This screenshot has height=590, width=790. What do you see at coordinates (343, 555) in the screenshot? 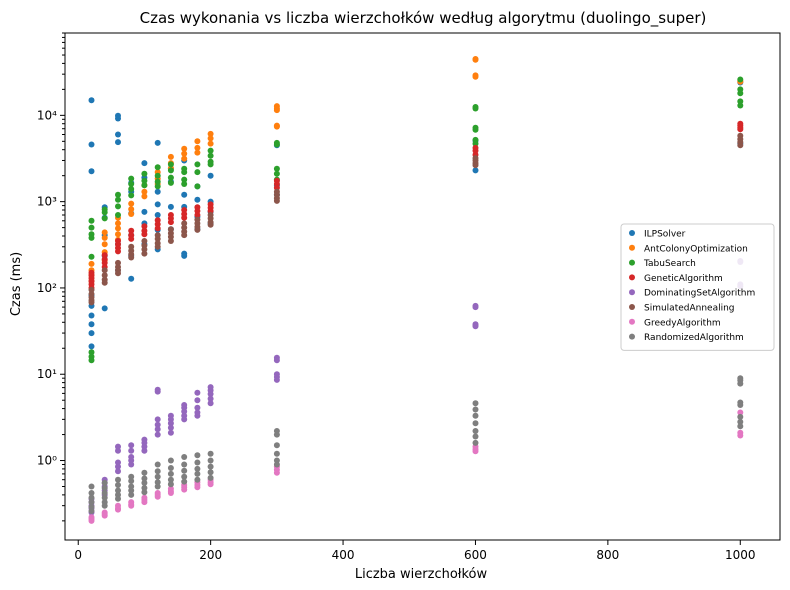
I see `x-tick-label: 400` at bounding box center [343, 555].